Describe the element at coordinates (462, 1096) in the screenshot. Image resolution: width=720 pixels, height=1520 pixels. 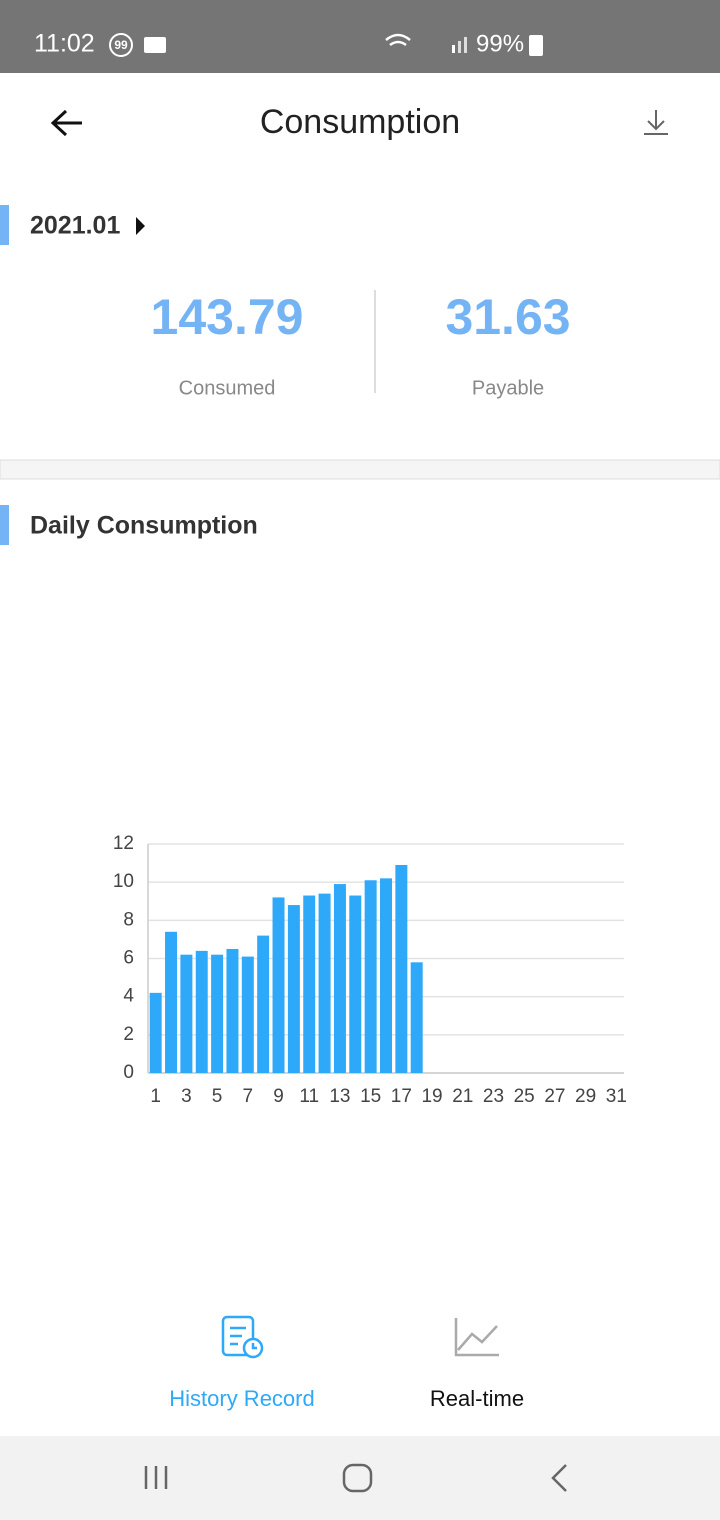
I see `x-tick-label: 21` at that location.